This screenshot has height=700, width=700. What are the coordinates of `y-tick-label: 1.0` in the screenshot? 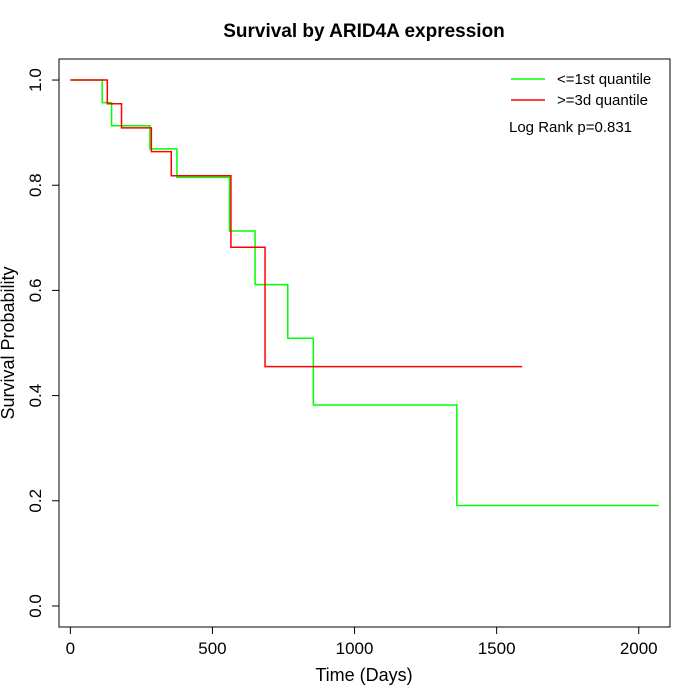 It's located at (35, 80).